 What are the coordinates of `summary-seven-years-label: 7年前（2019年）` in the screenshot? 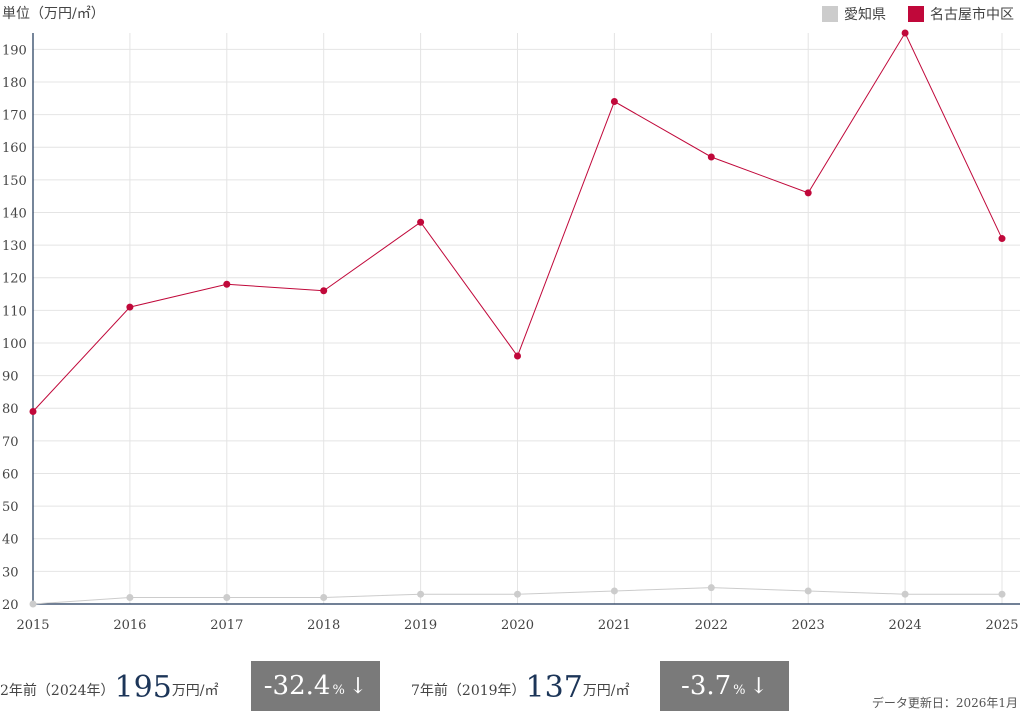 It's located at (468, 691).